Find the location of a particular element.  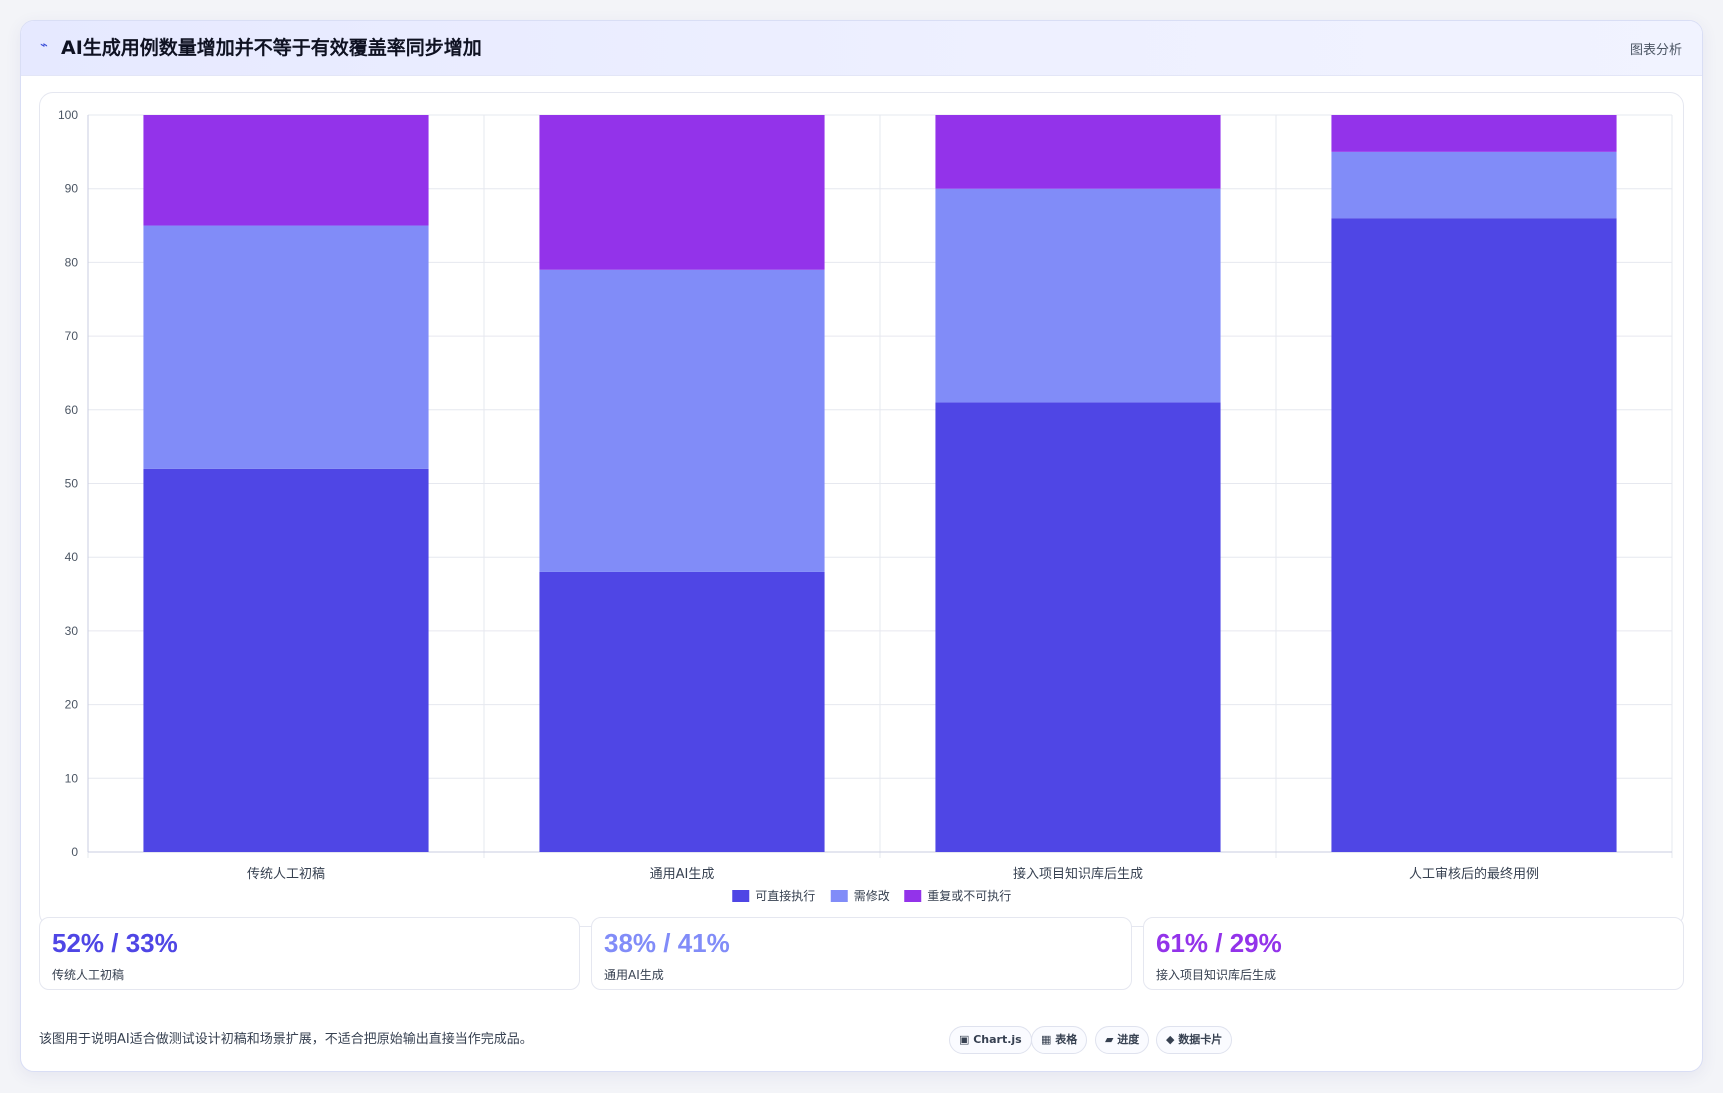

pill-progress: ▰ 进度 is located at coordinates (1122, 1040).